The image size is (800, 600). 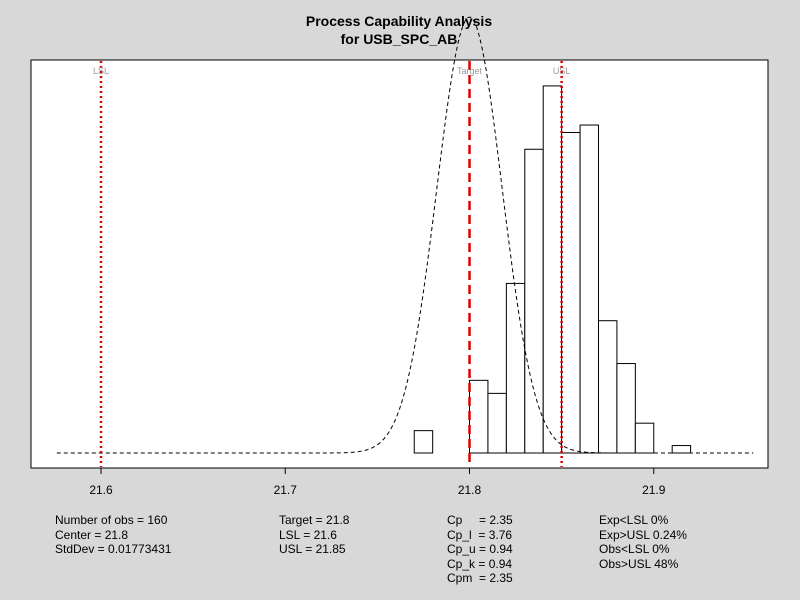 I want to click on x-tick-label-2: 21.8, so click(x=470, y=490).